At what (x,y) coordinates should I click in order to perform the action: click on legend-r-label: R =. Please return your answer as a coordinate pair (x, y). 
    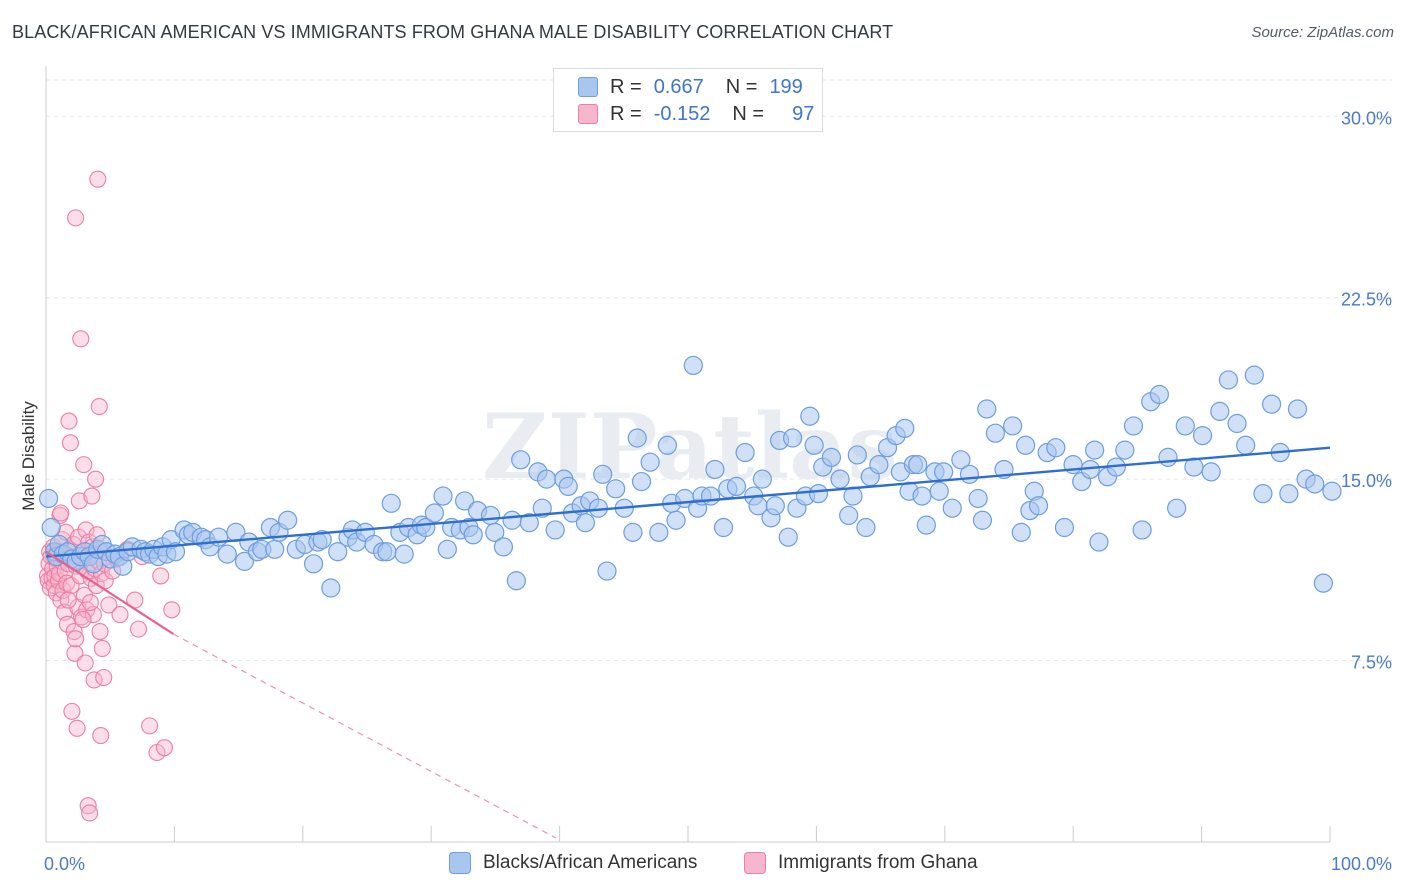
    Looking at the image, I should click on (626, 113).